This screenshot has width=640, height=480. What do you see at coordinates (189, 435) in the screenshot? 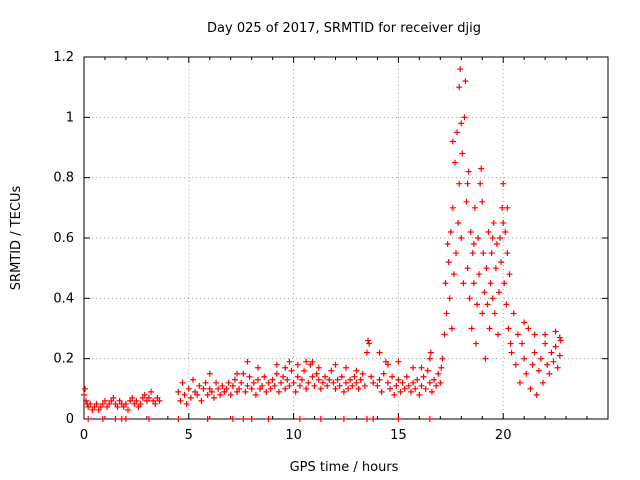
I see `x-tick-label: 5` at bounding box center [189, 435].